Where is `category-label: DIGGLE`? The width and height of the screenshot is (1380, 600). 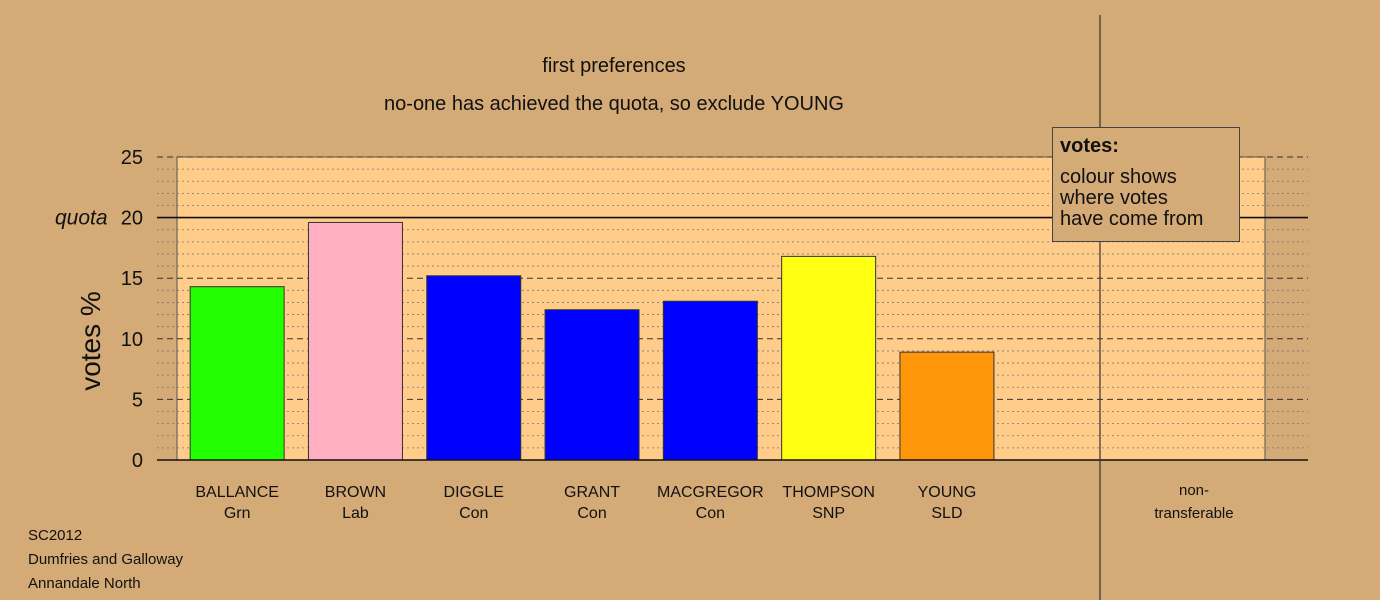 category-label: DIGGLE is located at coordinates (474, 492).